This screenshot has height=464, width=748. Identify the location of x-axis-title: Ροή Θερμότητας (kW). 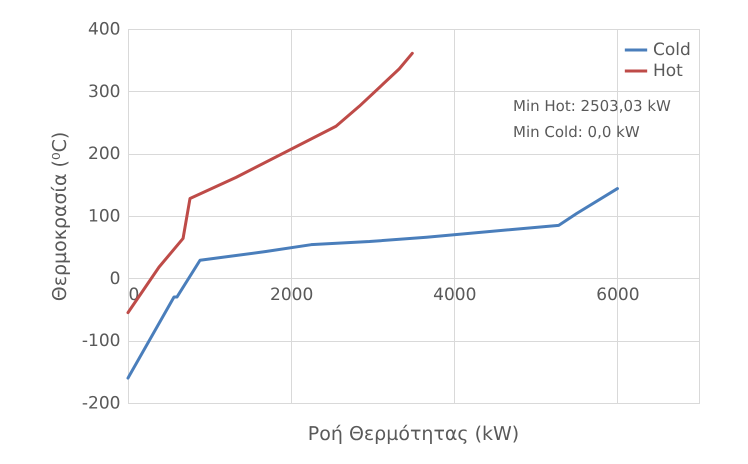
(414, 434).